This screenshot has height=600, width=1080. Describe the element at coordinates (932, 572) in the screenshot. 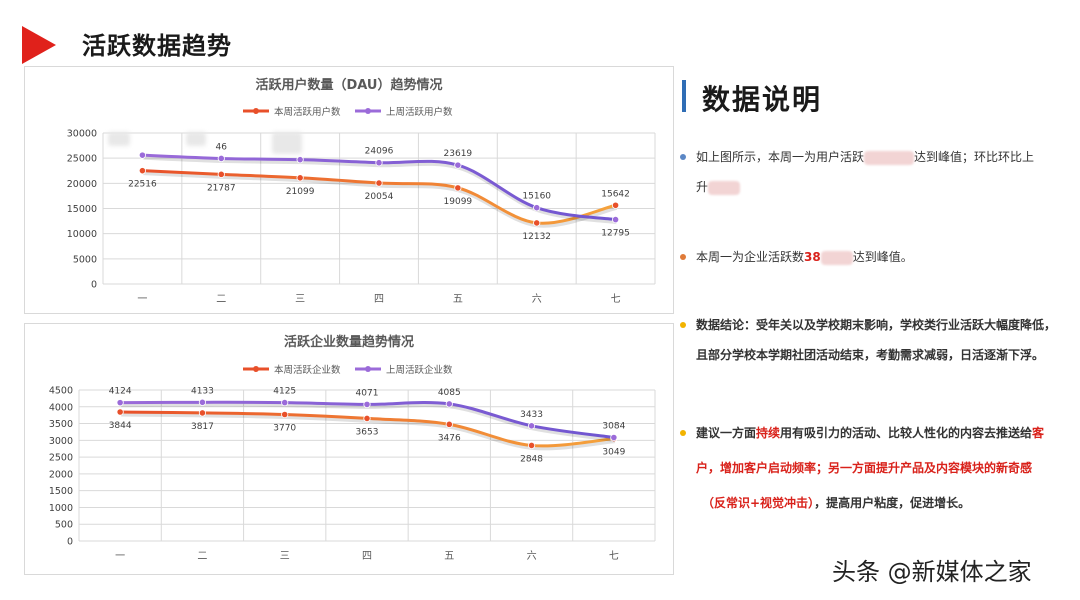

I see `watermark: 头条 @新媒体之家` at that location.